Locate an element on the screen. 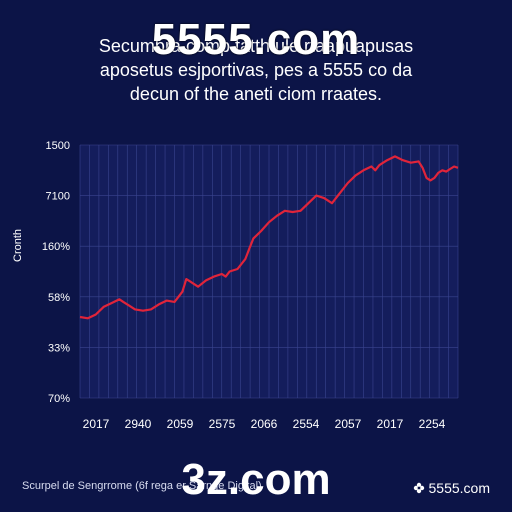  headline-watermark: 5555.com is located at coordinates (256, 39).